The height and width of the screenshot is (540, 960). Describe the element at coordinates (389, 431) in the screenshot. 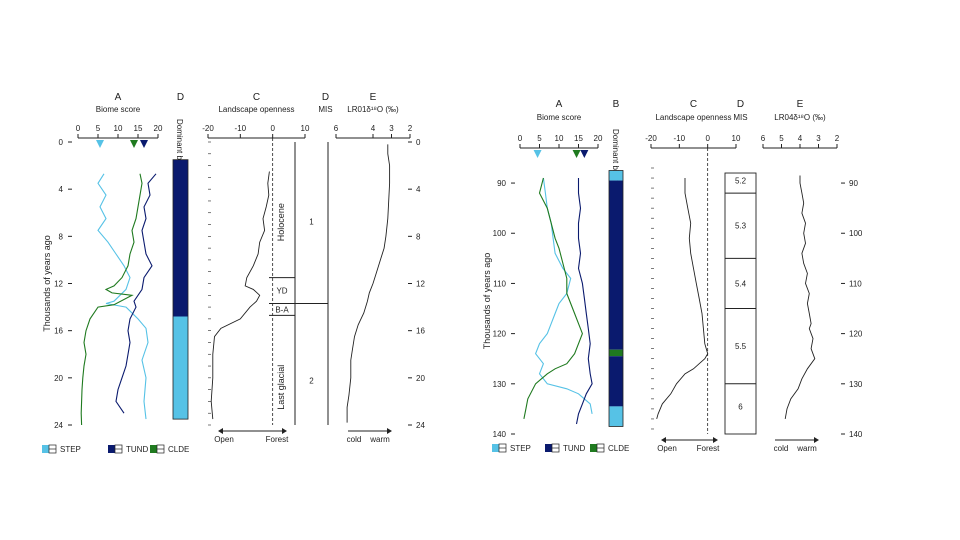

I see `left-d18o-arrow-head` at that location.